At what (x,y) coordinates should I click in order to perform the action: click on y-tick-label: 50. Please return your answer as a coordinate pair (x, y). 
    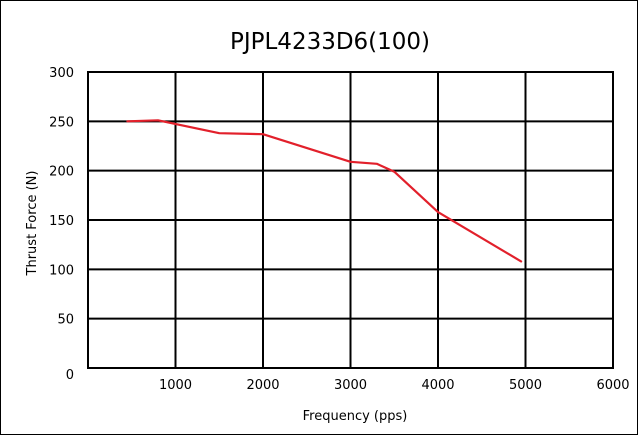
    Looking at the image, I should click on (65, 320).